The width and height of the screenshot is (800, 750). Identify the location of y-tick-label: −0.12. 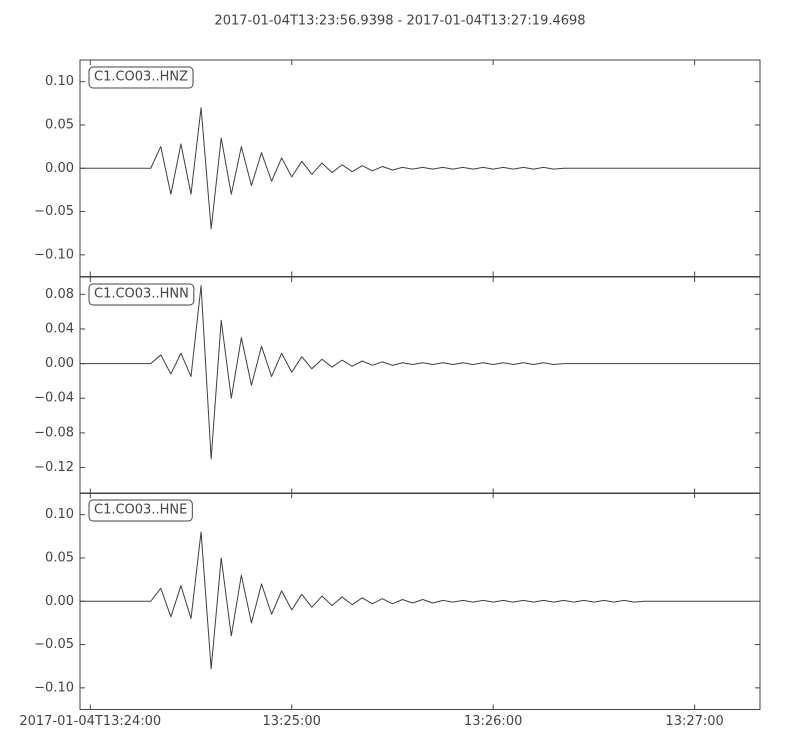
(54, 467).